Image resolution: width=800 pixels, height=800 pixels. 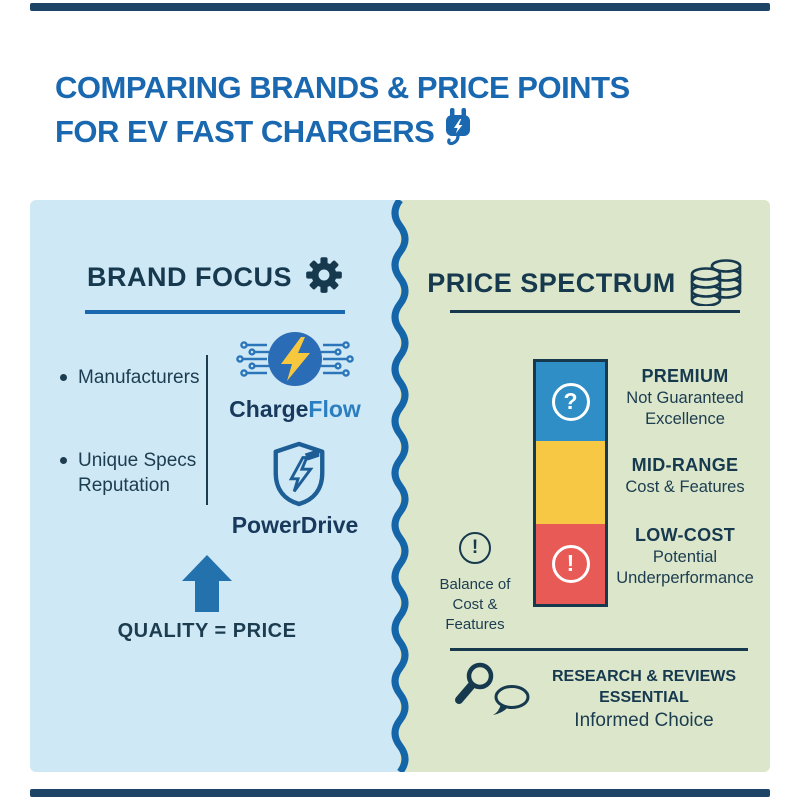 I want to click on balance-annotation: ! Balance of Cost & Features, so click(x=475, y=583).